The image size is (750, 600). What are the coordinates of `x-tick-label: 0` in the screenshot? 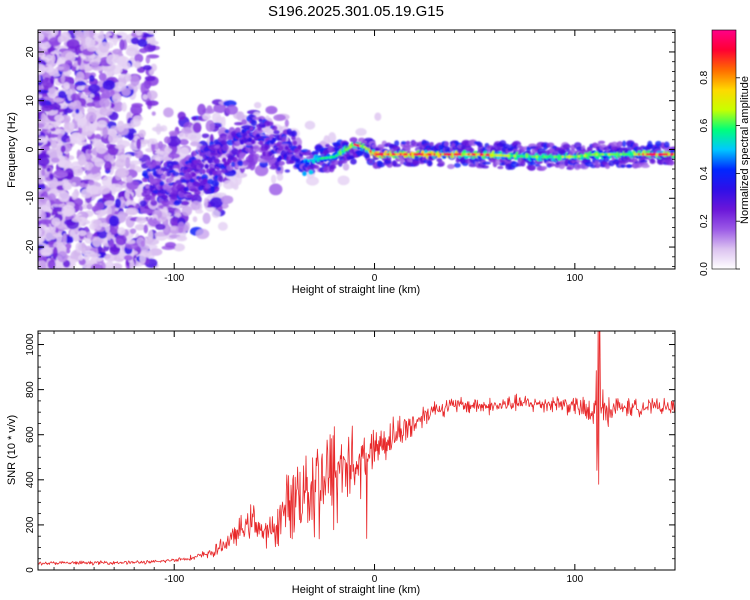 It's located at (375, 579).